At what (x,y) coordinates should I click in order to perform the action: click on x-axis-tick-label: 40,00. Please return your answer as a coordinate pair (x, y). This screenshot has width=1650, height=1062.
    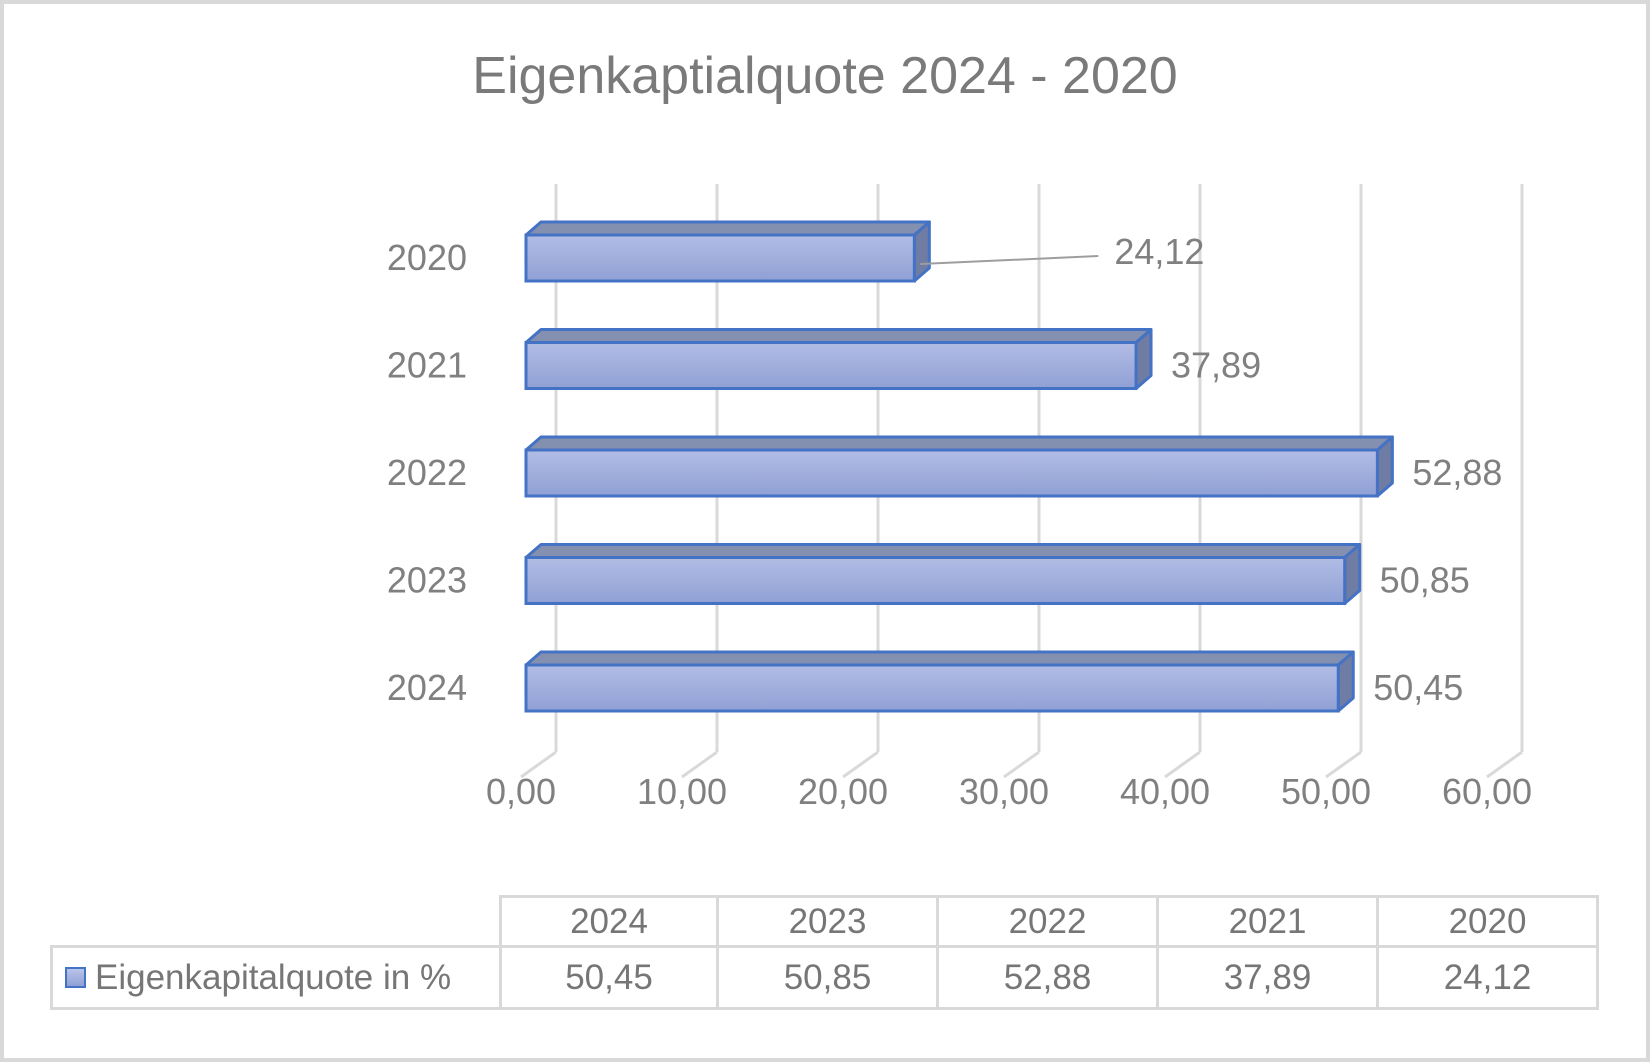
    Looking at the image, I should click on (1165, 791).